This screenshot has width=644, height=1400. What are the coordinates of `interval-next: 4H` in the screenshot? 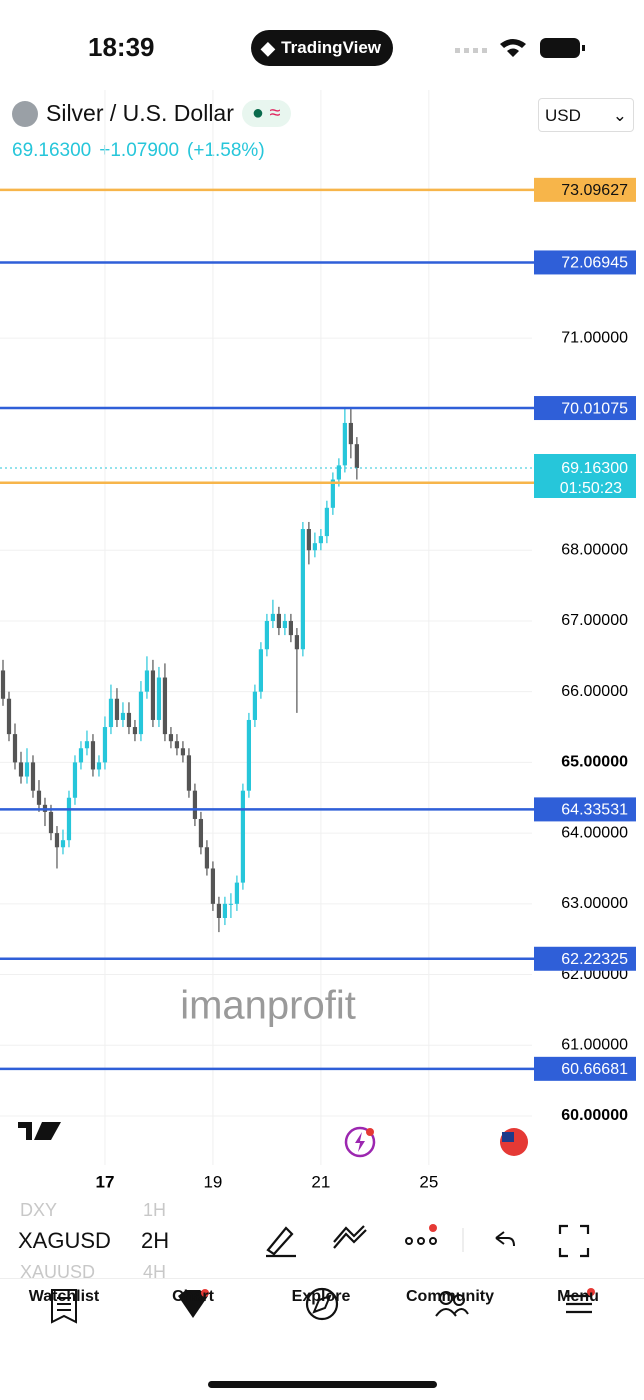 It's located at (155, 1272).